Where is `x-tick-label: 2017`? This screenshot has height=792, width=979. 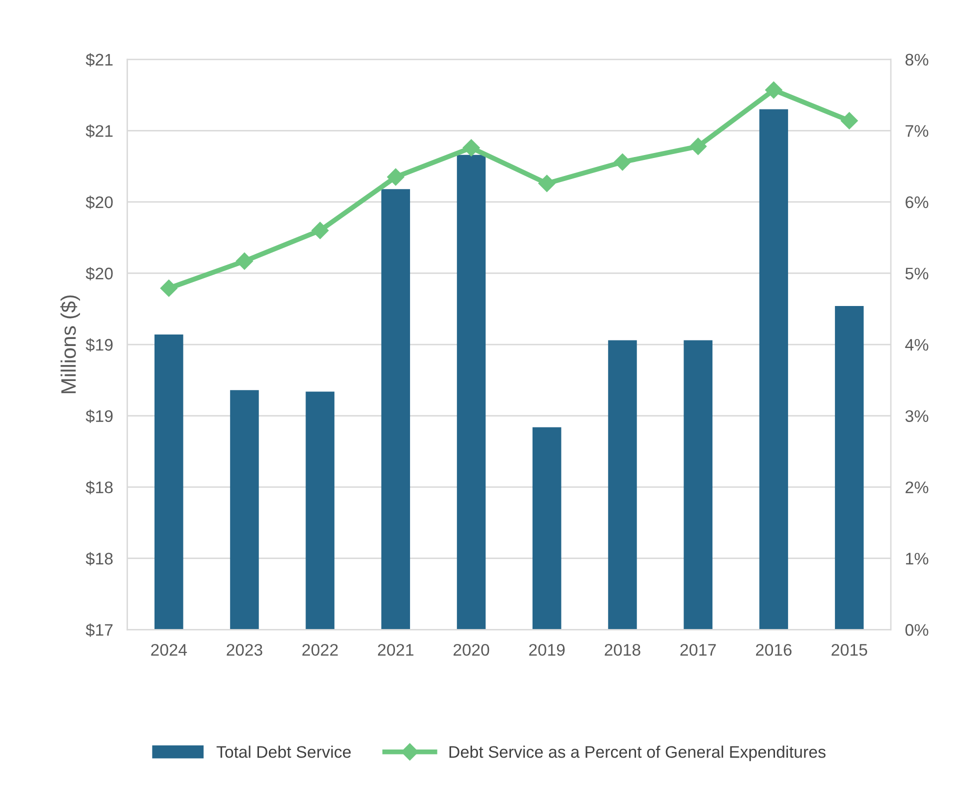
x-tick-label: 2017 is located at coordinates (698, 650).